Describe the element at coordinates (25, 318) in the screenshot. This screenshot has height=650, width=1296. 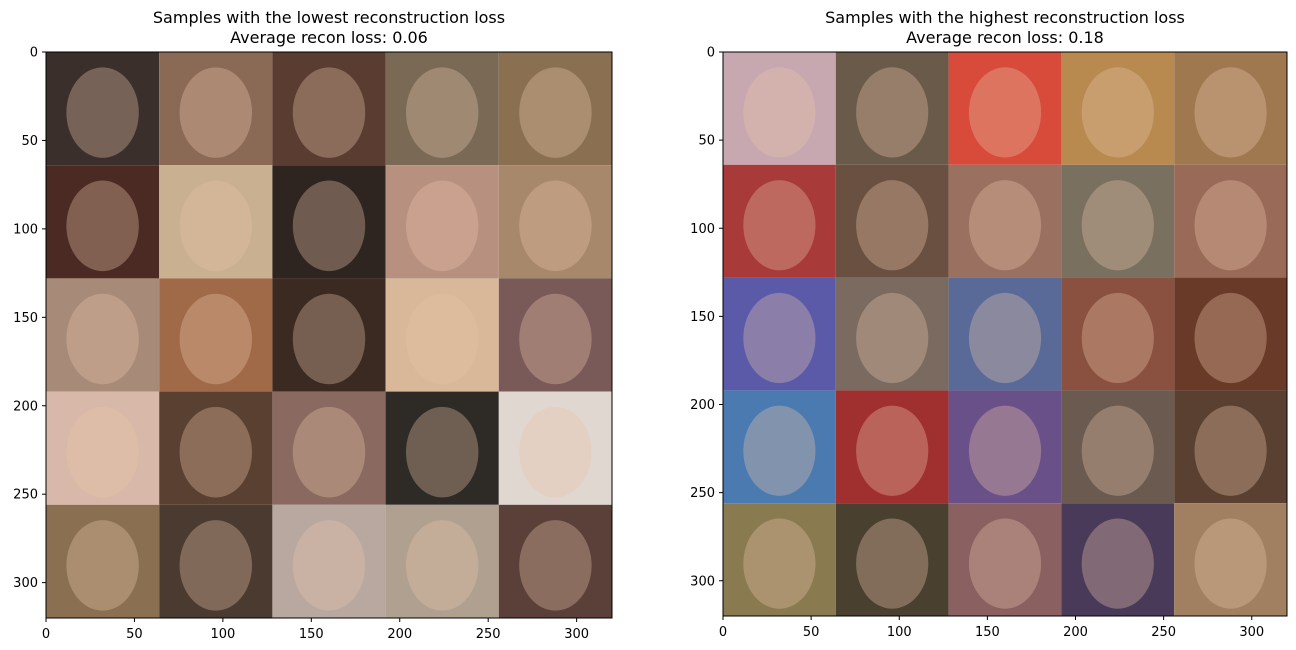
I see `left-y-tick-label: 150` at that location.